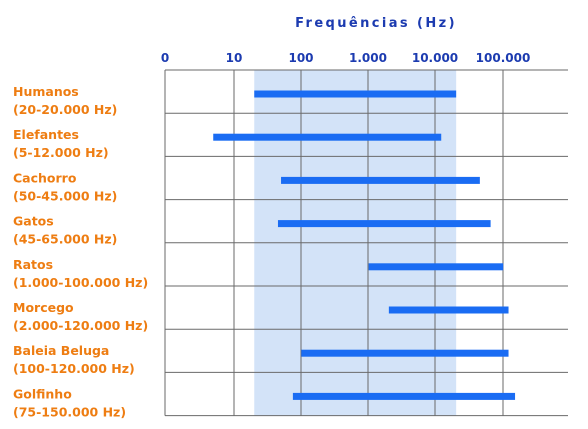 This screenshot has height=429, width=588. I want to click on x-tick-label: 100, so click(300, 58).